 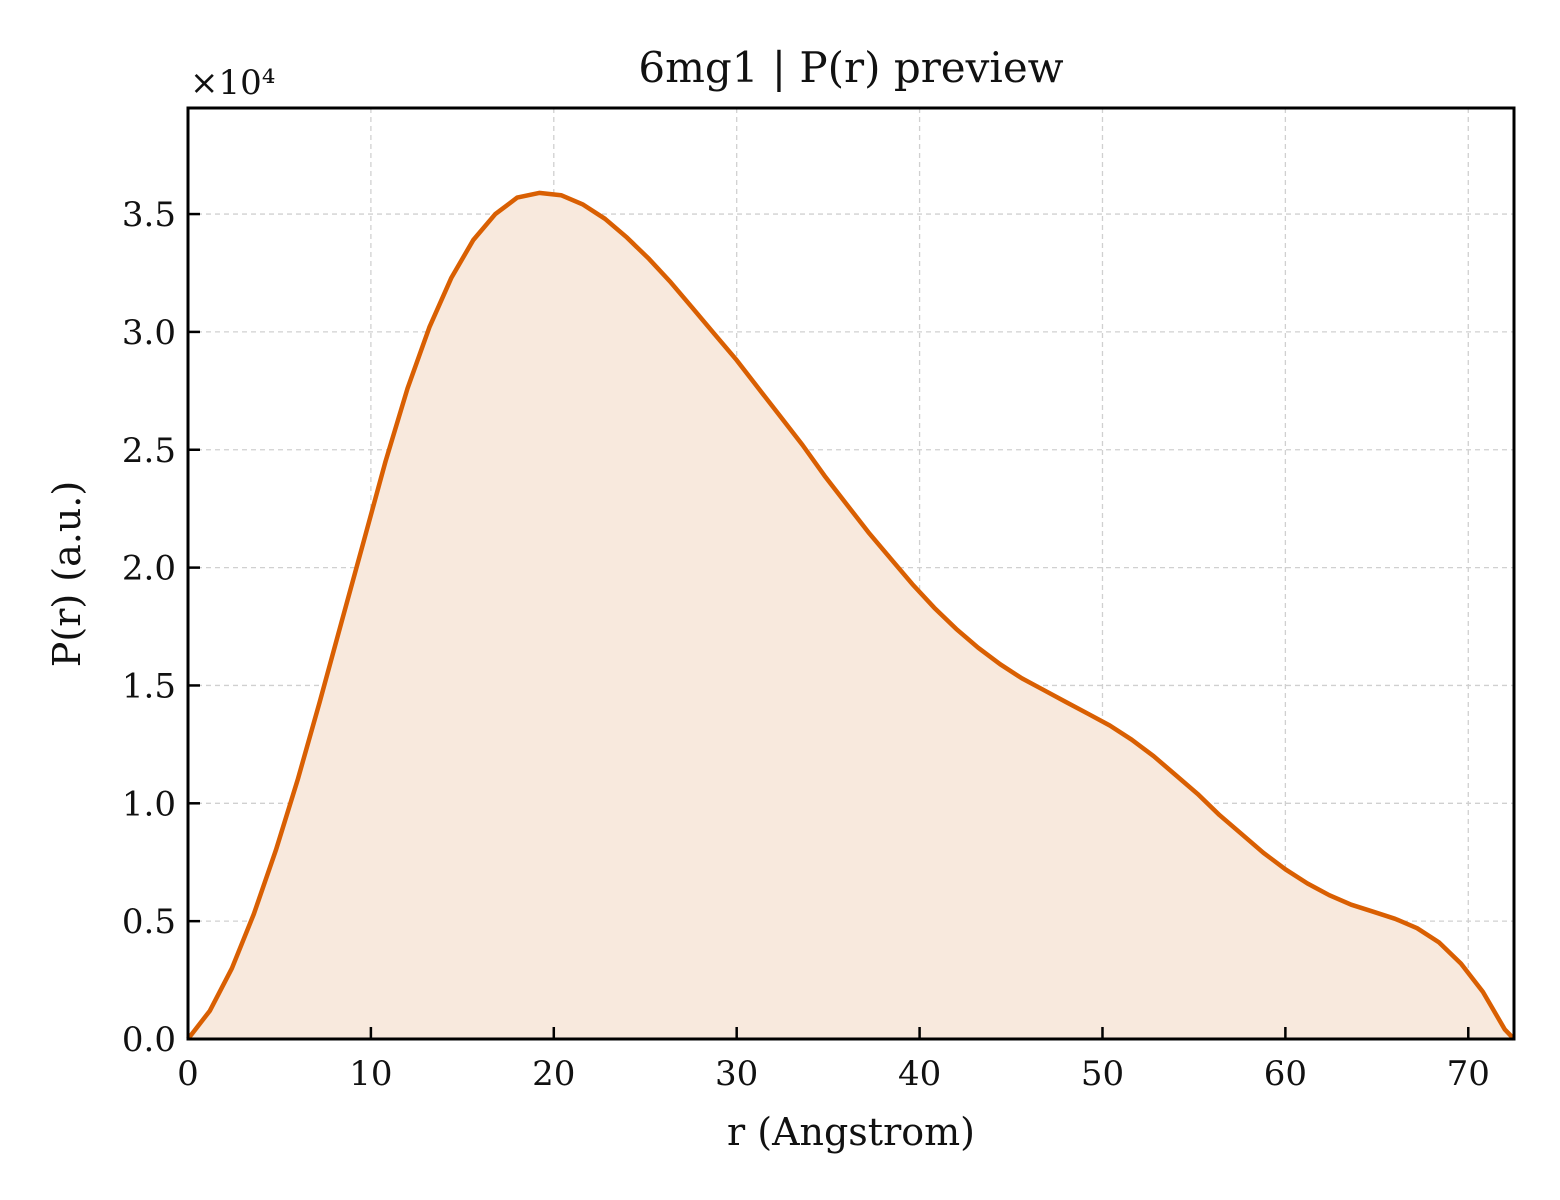 I want to click on x-tick-label: 60, so click(x=1285, y=1074).